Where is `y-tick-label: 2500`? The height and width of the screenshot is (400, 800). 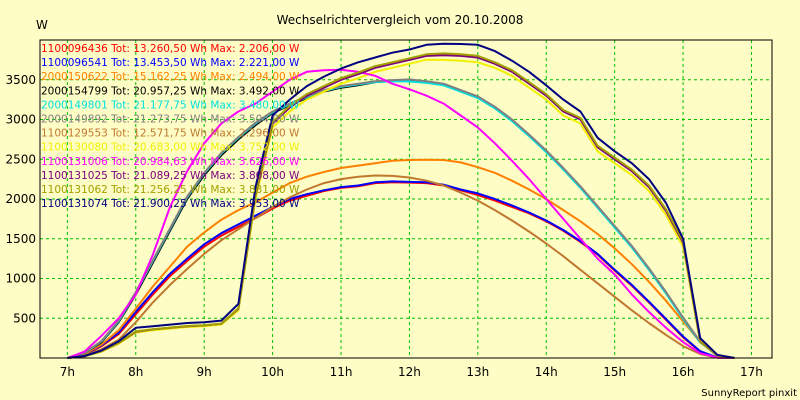
y-tick-label: 2500 is located at coordinates (20, 159).